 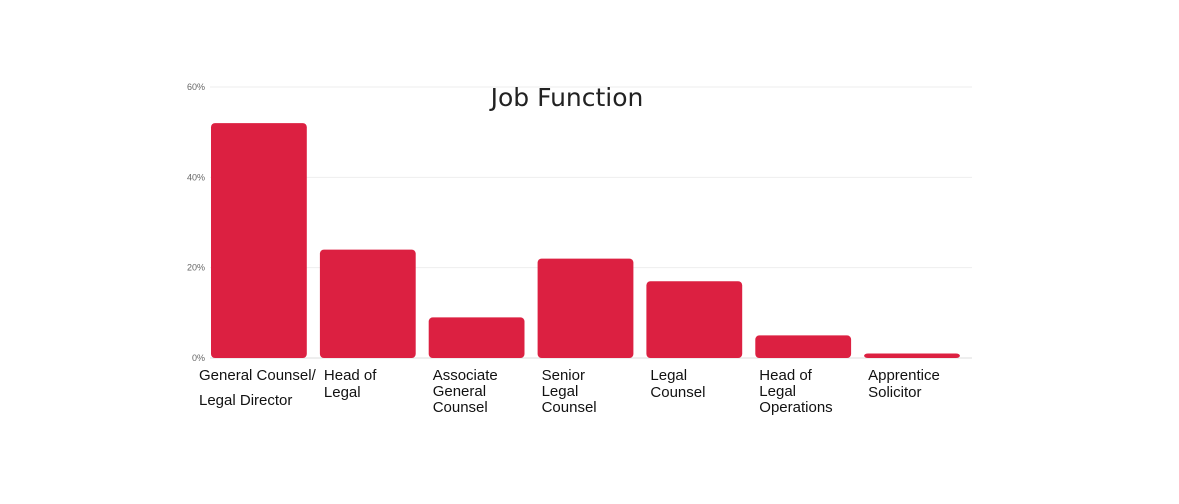 I want to click on chart-title: Job Function, so click(x=566, y=97).